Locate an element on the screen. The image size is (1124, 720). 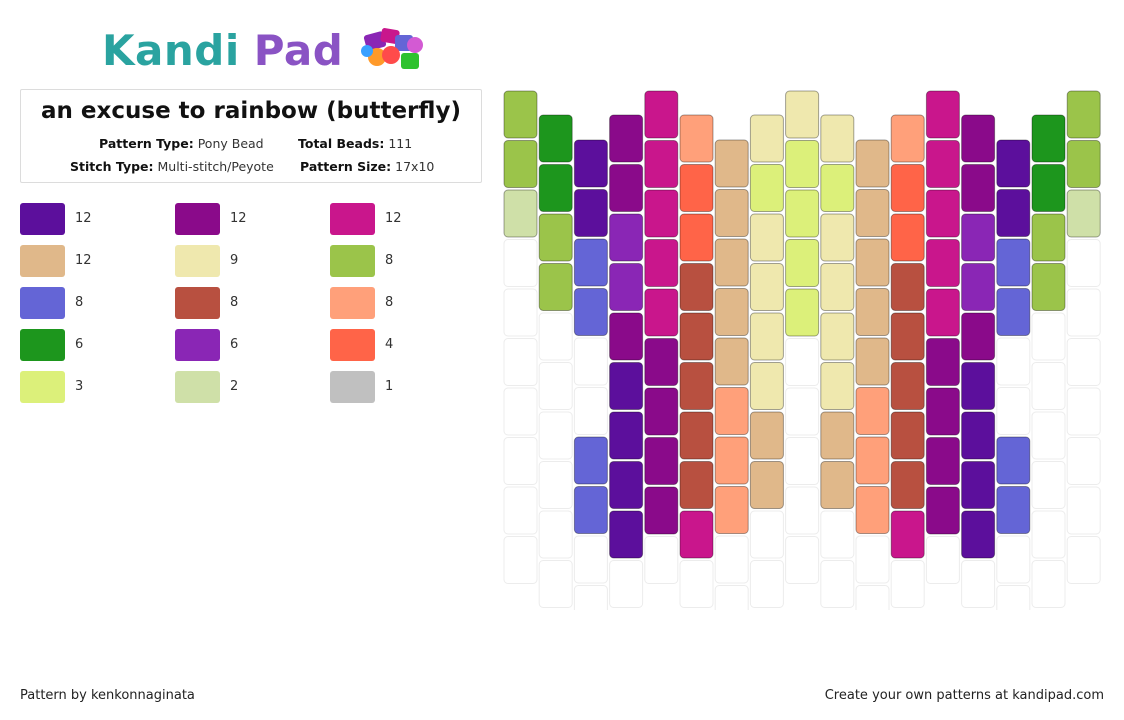
pattern-type: Pattern Type: Pony Bead is located at coordinates (181, 143).